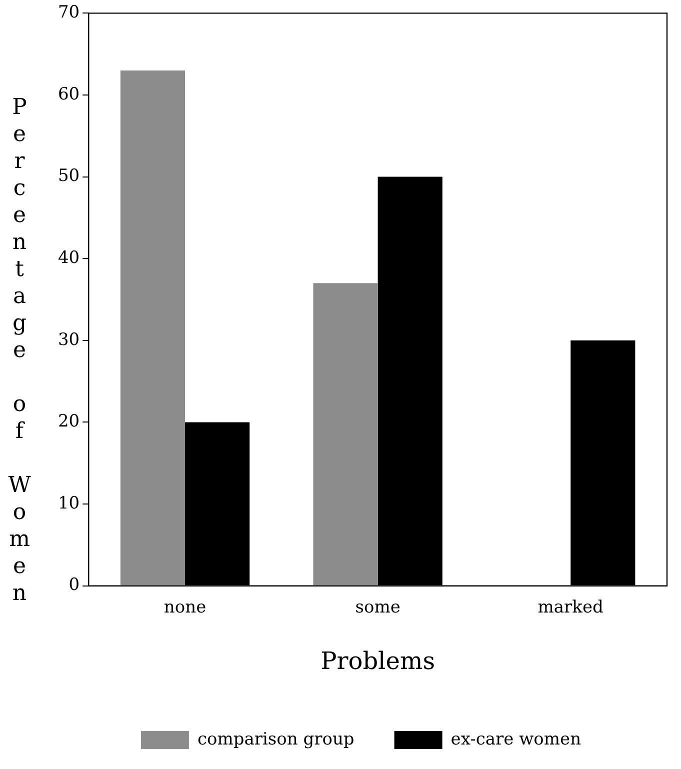 This screenshot has width=681, height=769. What do you see at coordinates (185, 607) in the screenshot?
I see `x-tick-label: none` at bounding box center [185, 607].